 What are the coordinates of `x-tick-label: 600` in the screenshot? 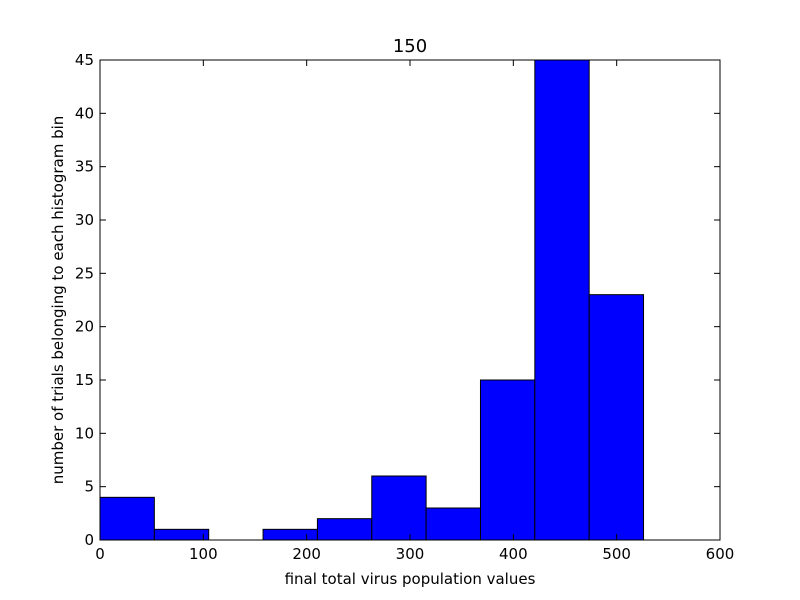 It's located at (720, 554).